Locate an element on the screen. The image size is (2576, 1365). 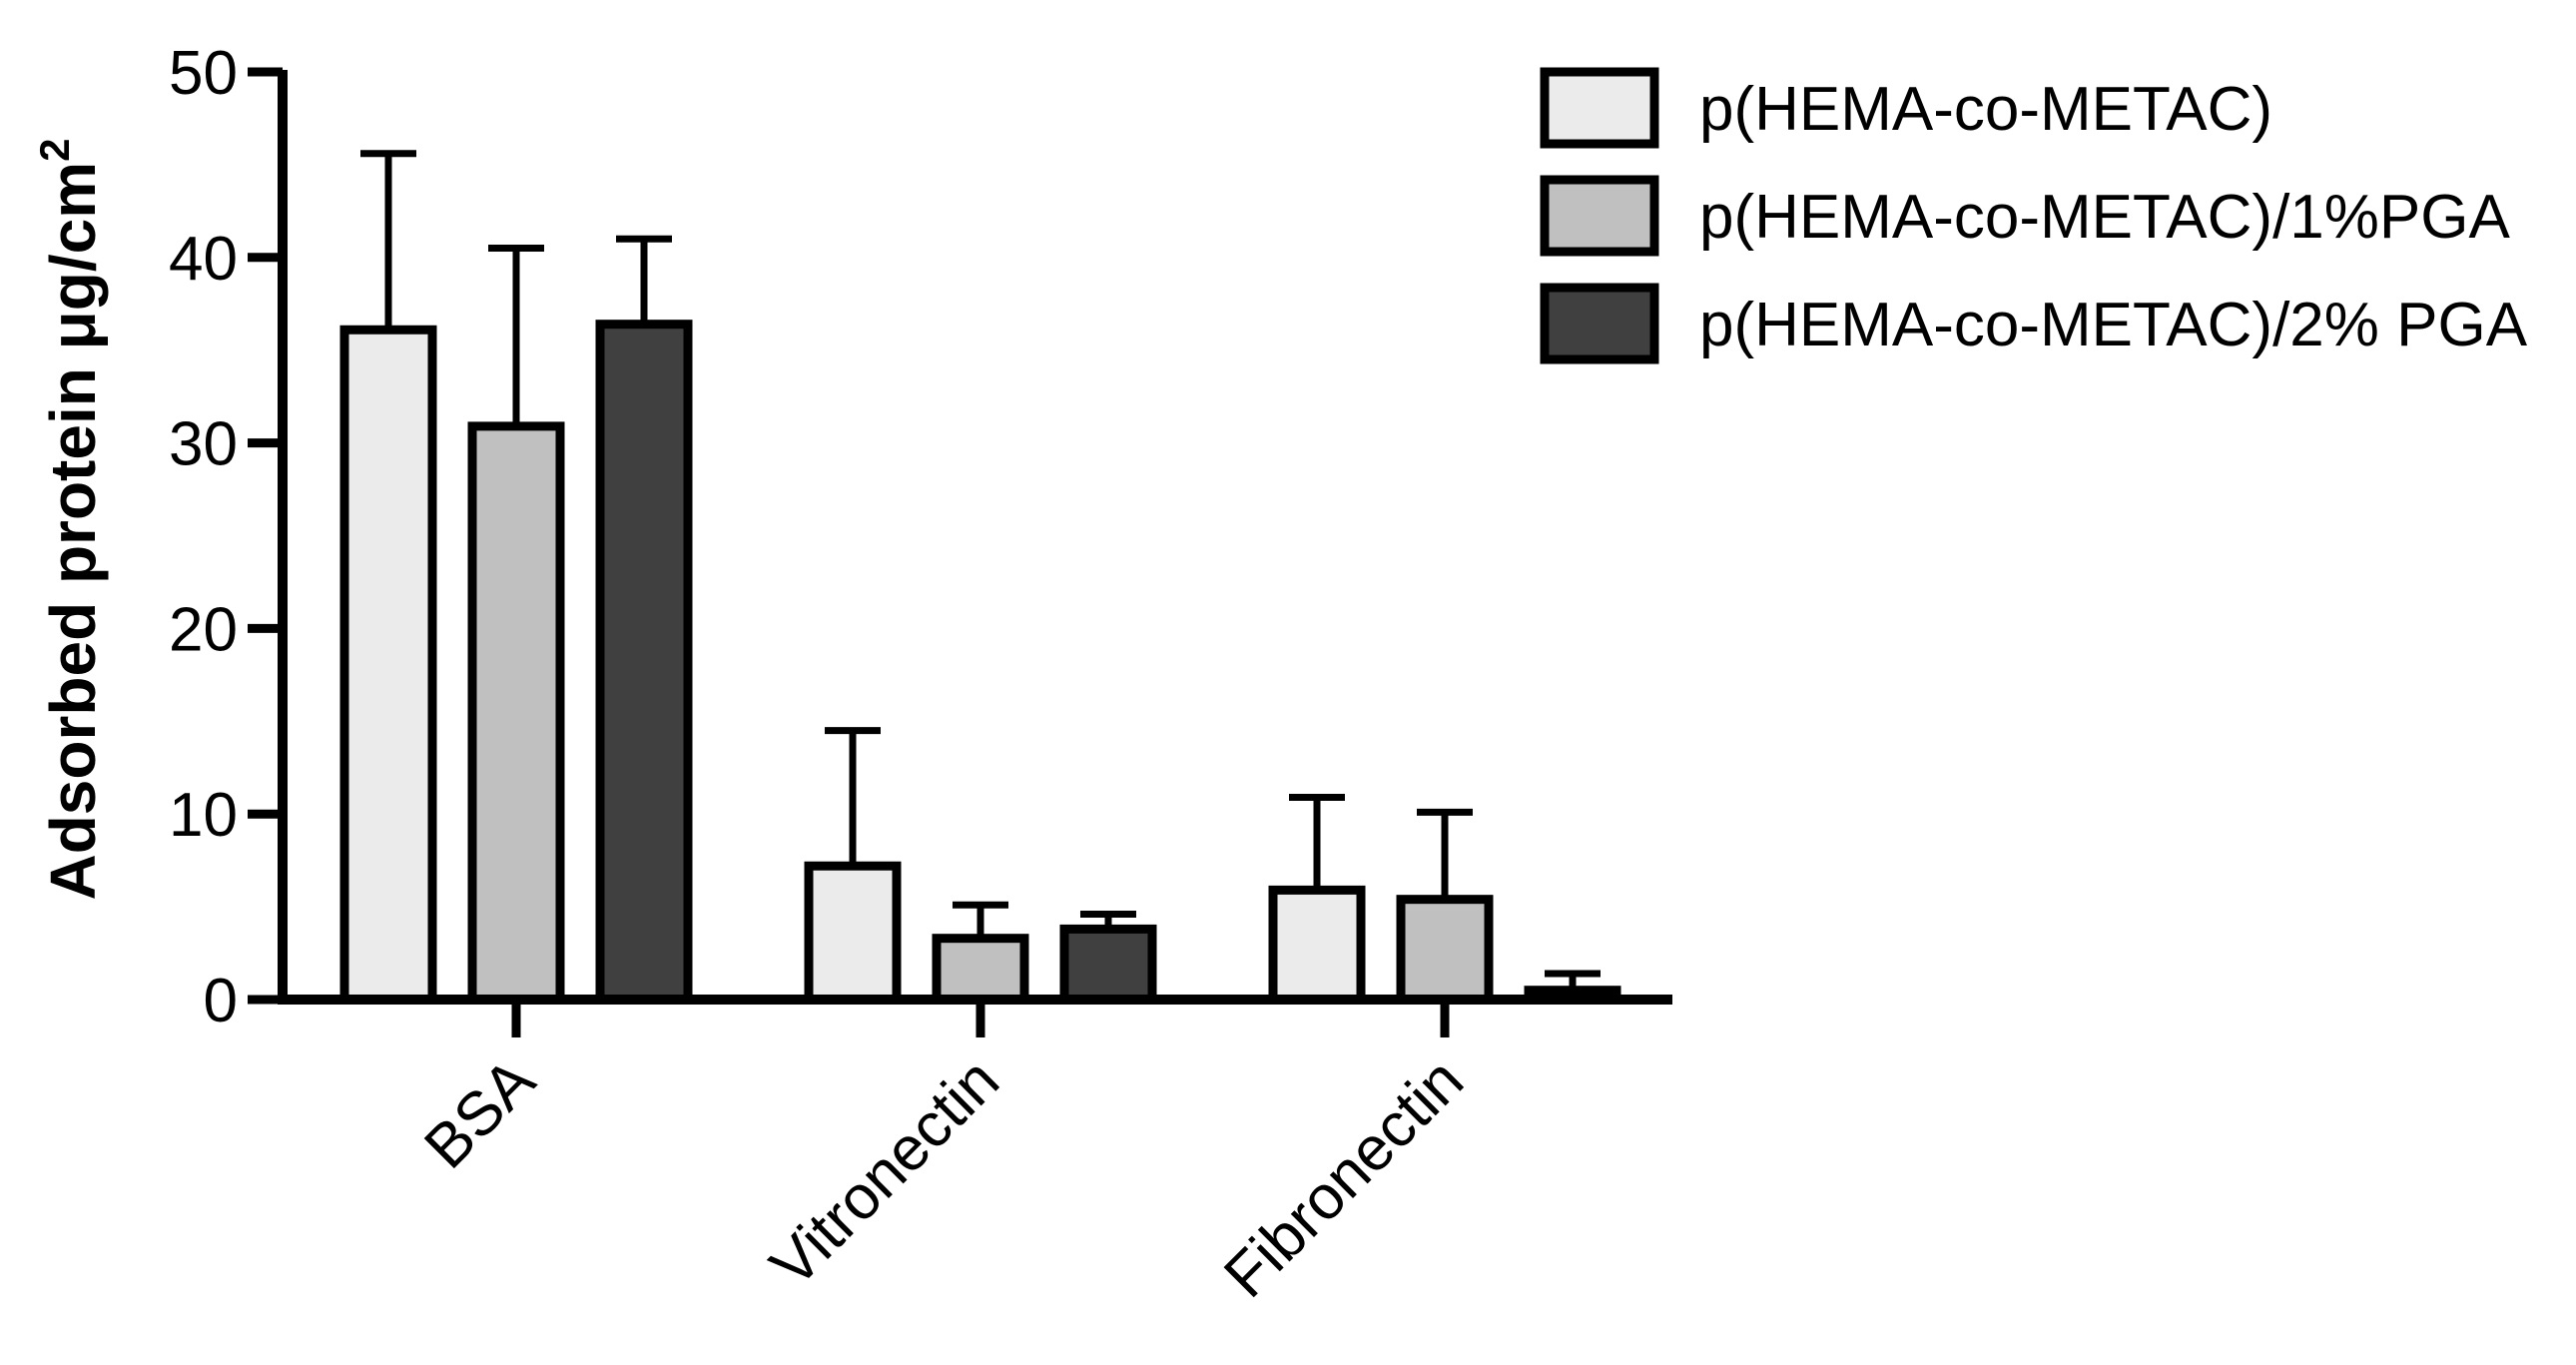
x-category-label: Fibronectin is located at coordinates (1344, 1178).